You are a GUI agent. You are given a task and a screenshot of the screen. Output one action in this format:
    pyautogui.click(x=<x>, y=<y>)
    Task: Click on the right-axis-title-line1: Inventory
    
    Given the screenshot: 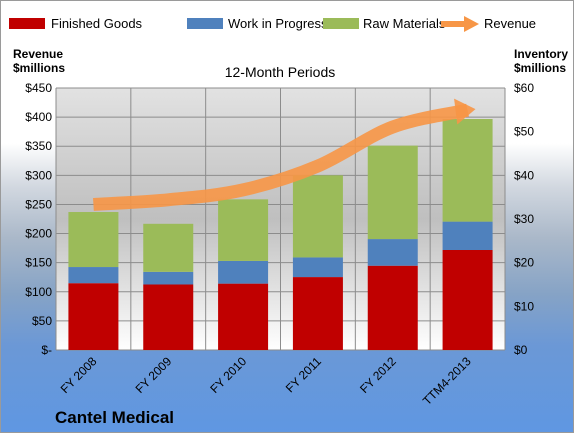 What is the action you would take?
    pyautogui.click(x=541, y=54)
    